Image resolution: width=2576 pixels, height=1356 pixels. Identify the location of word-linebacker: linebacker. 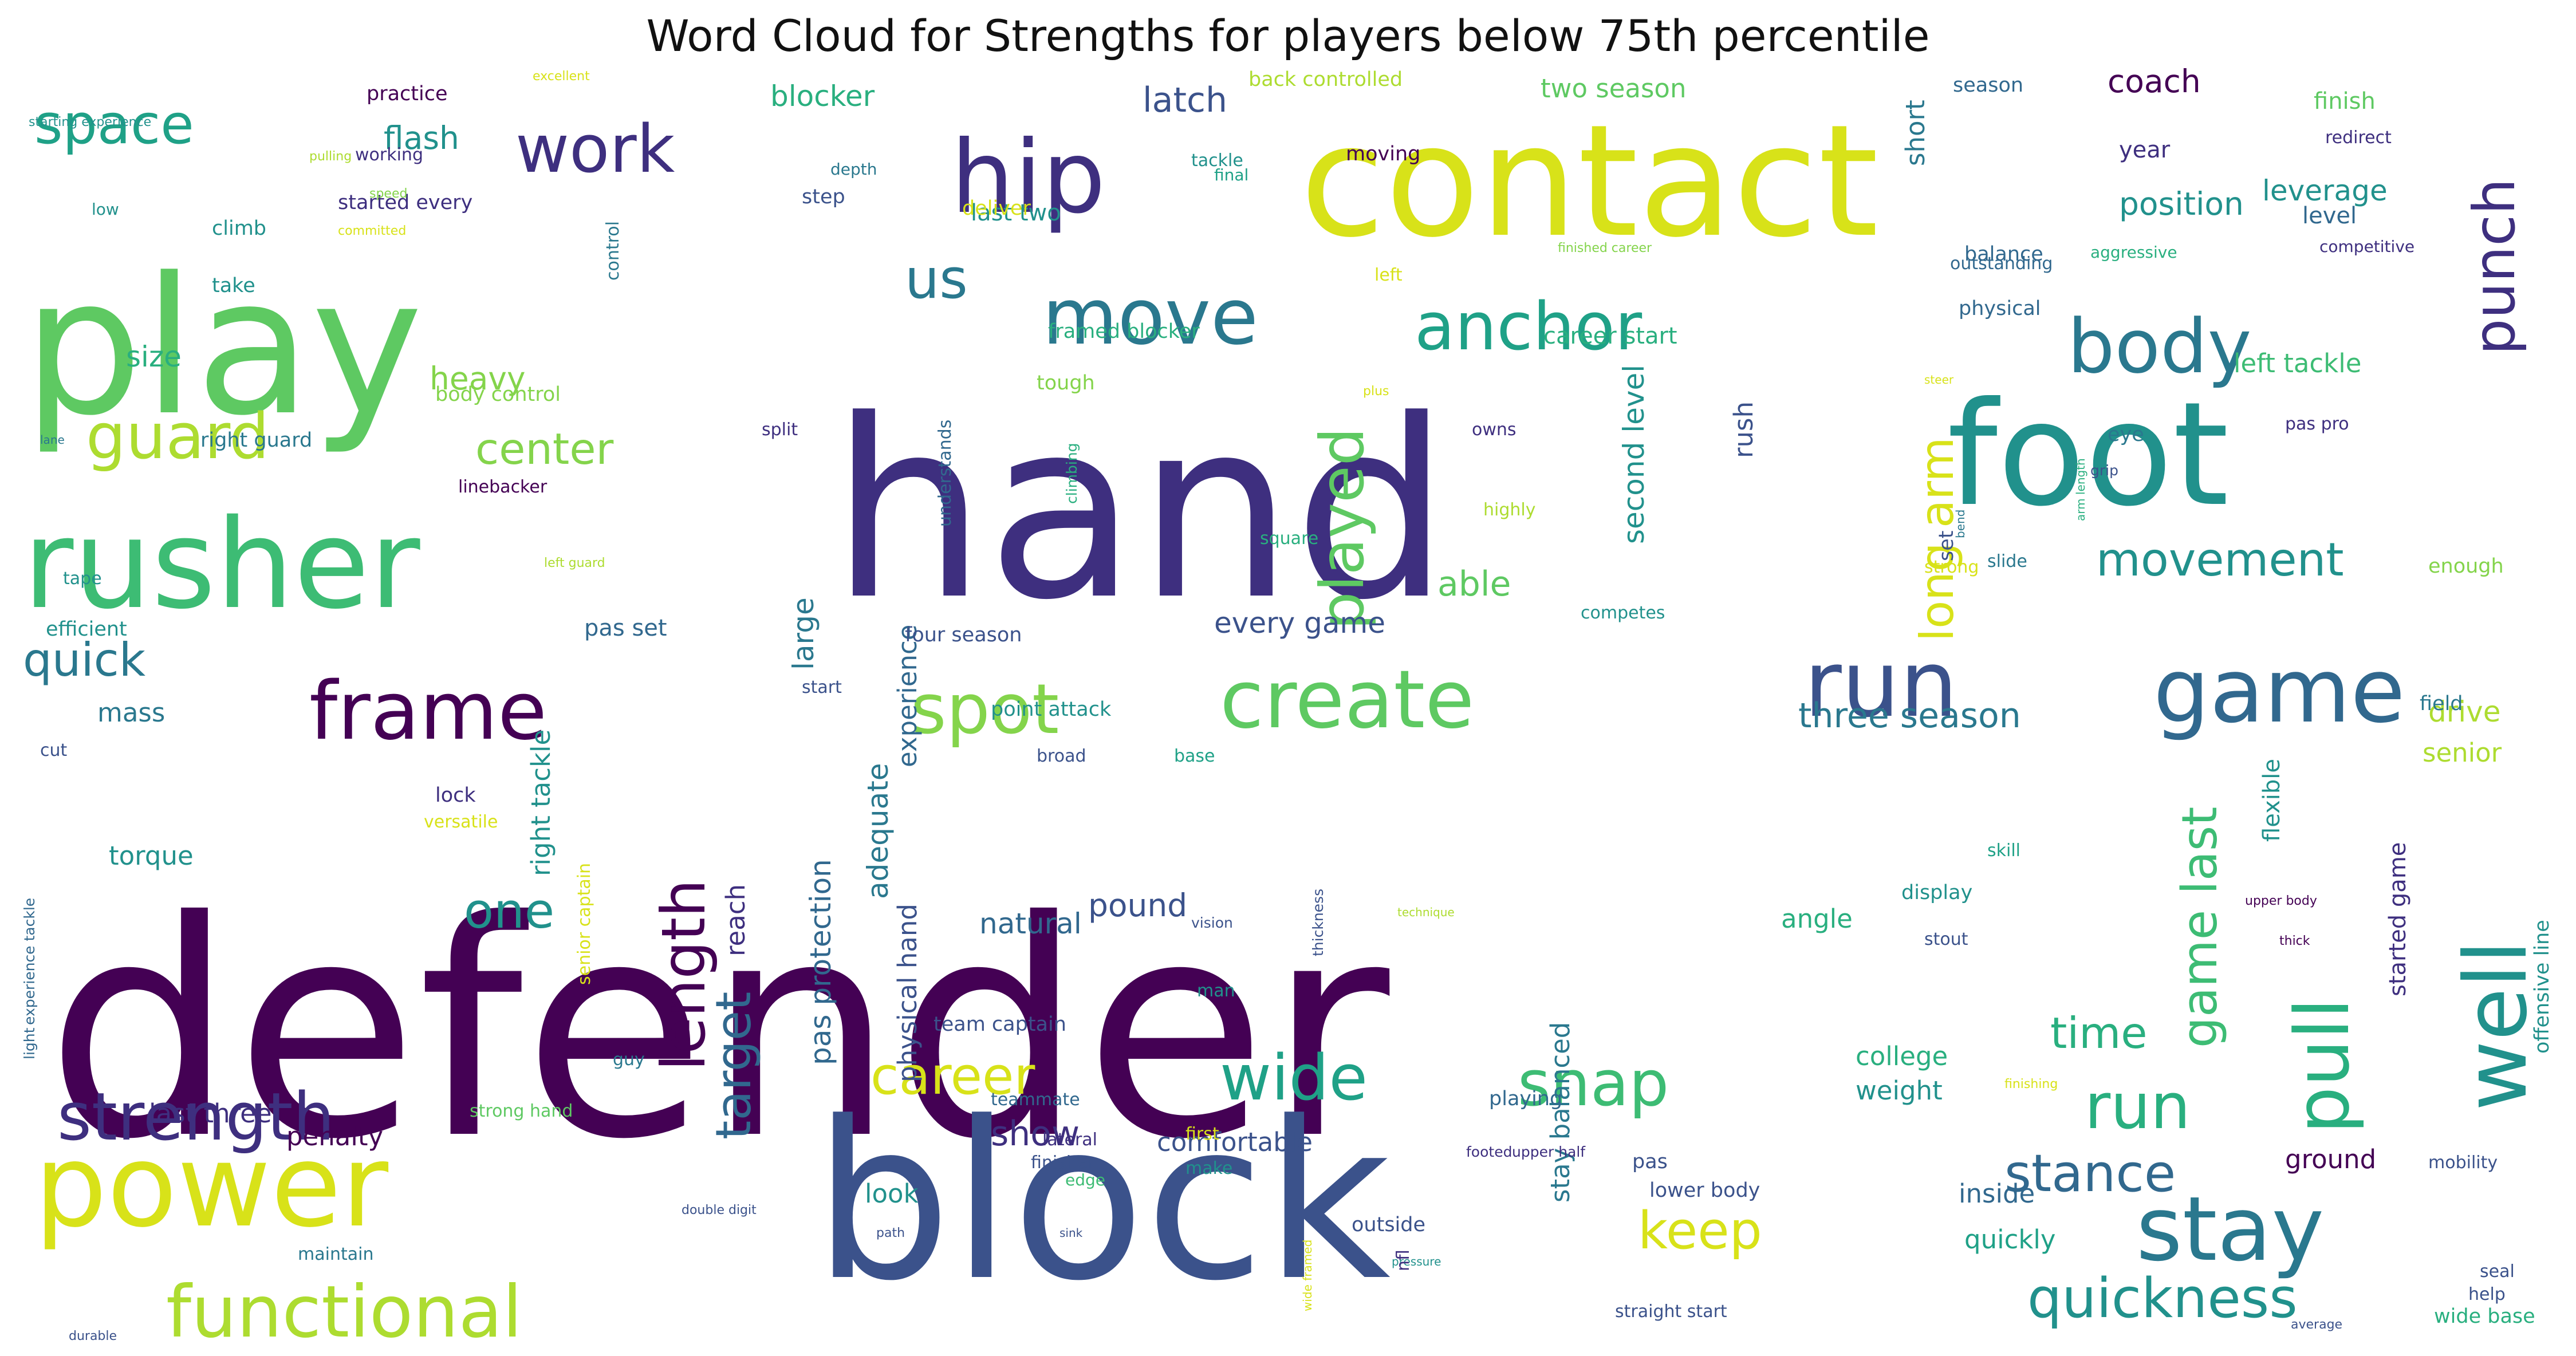
(503, 487).